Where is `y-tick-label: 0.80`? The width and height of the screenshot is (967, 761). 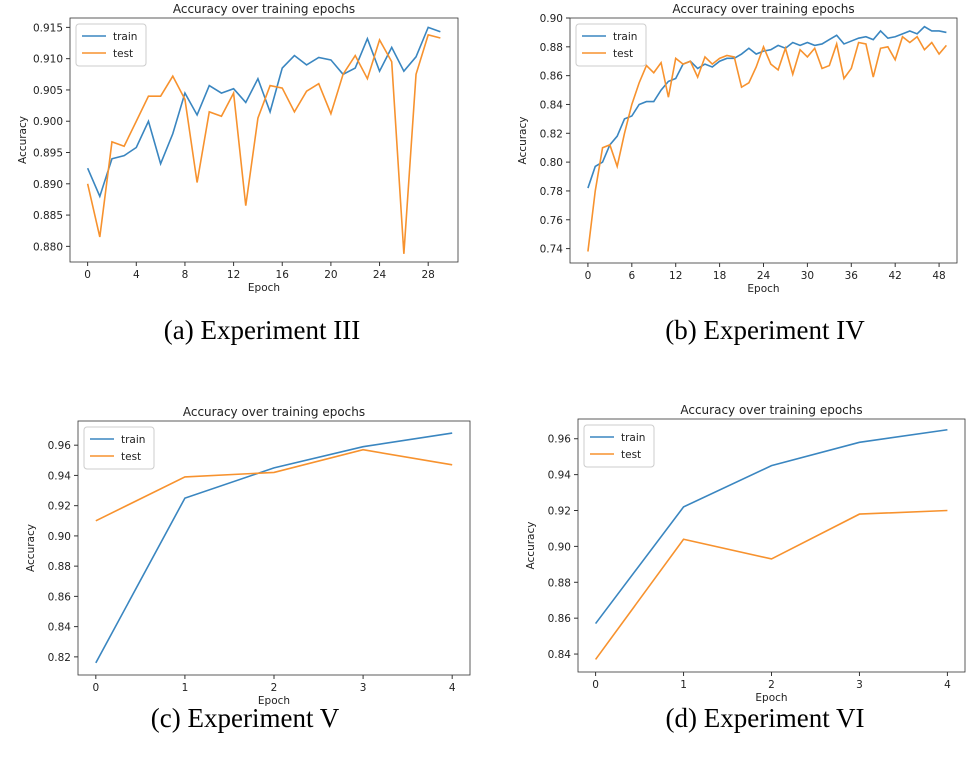
y-tick-label: 0.80 is located at coordinates (551, 163).